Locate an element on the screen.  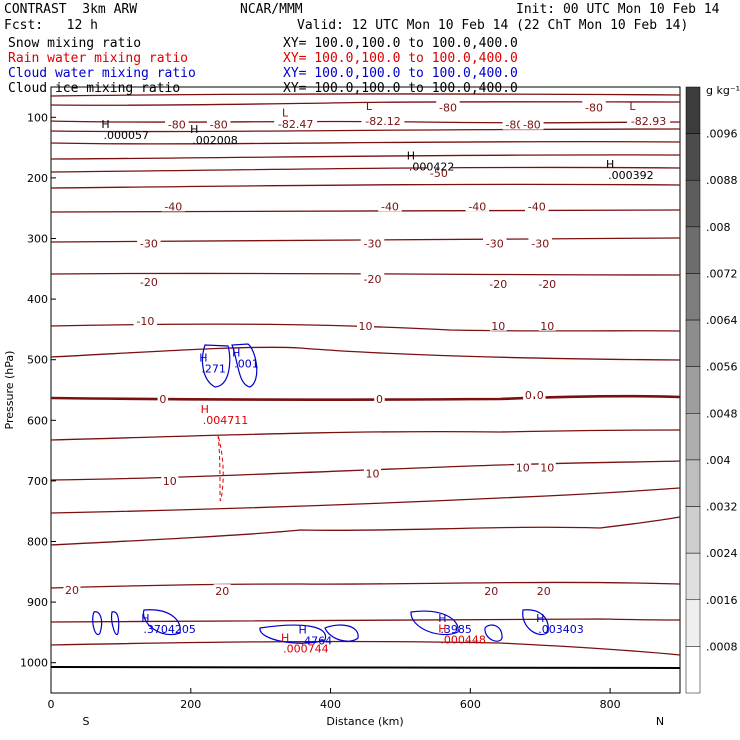
y-tick-label: 300 is located at coordinates (37, 239).